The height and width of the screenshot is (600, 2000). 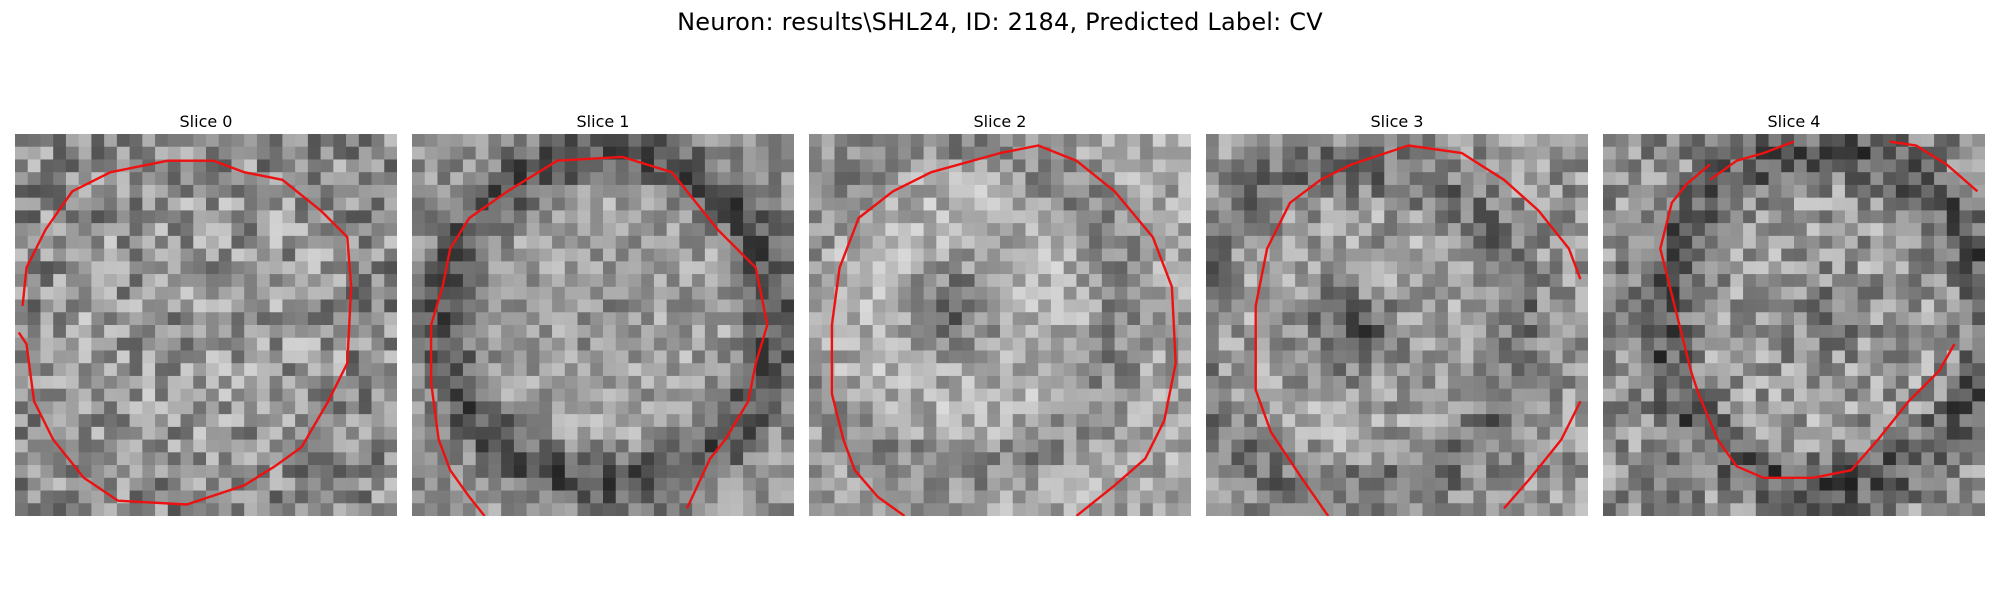 I want to click on panel-title: Slice 0, so click(x=206, y=121).